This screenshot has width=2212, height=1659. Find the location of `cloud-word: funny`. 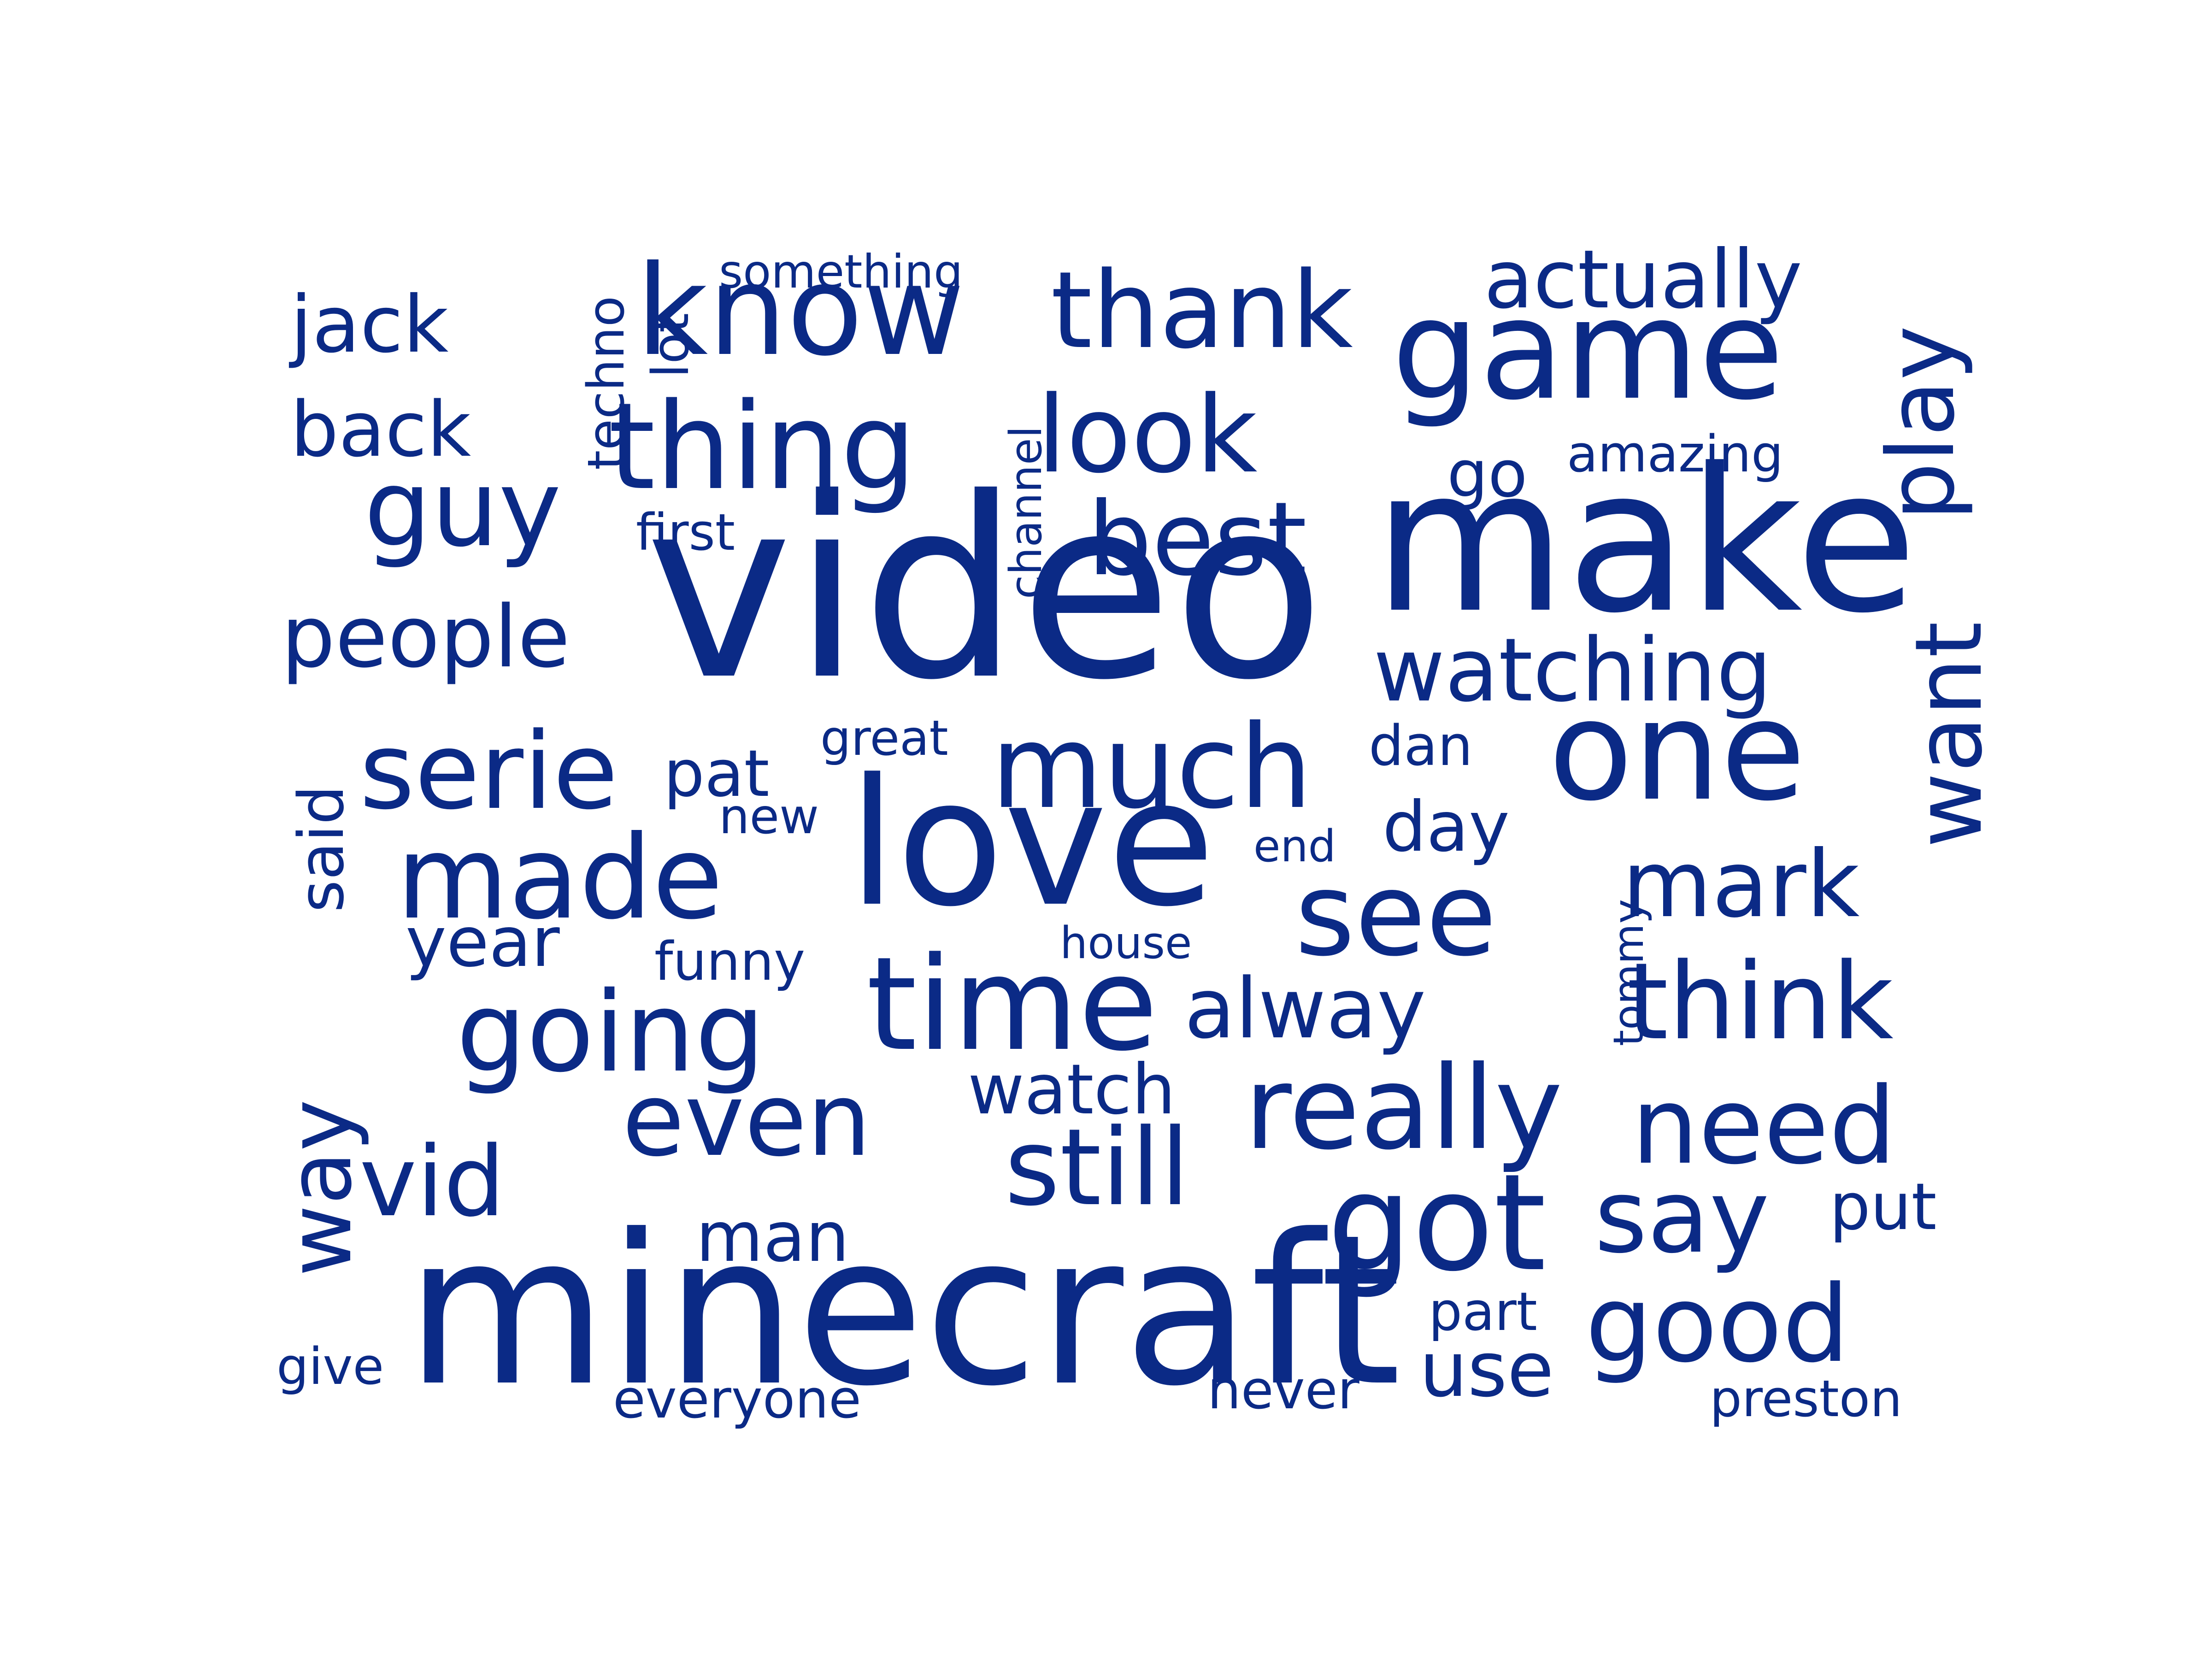

cloud-word: funny is located at coordinates (730, 962).